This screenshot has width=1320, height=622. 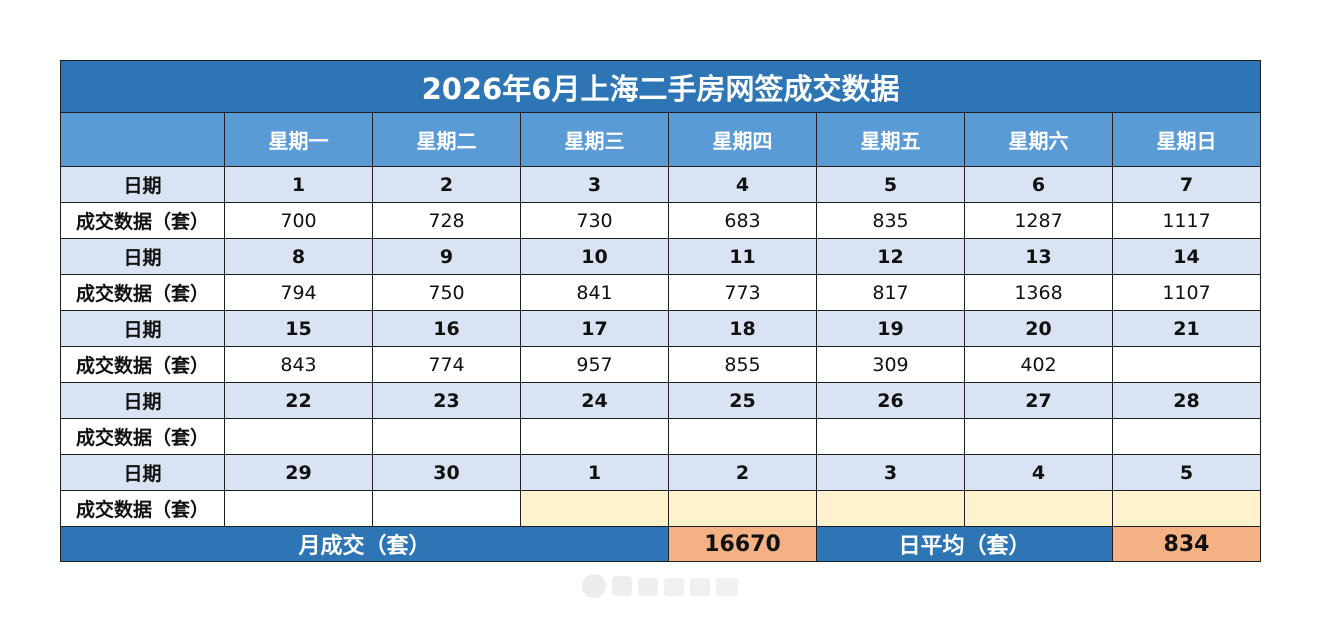 I want to click on value-cell: 773, so click(x=742, y=292).